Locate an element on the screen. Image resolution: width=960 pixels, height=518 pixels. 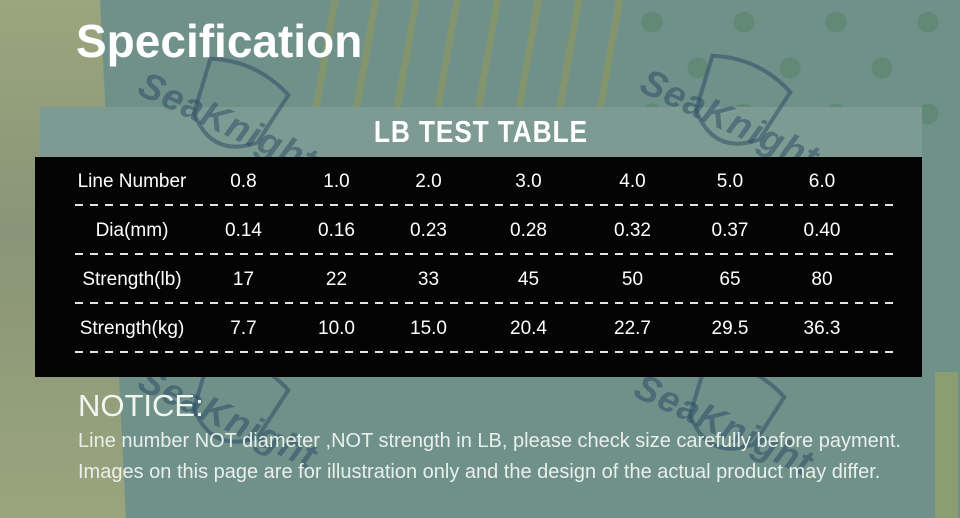
table-cell: 0.14 is located at coordinates (243, 230).